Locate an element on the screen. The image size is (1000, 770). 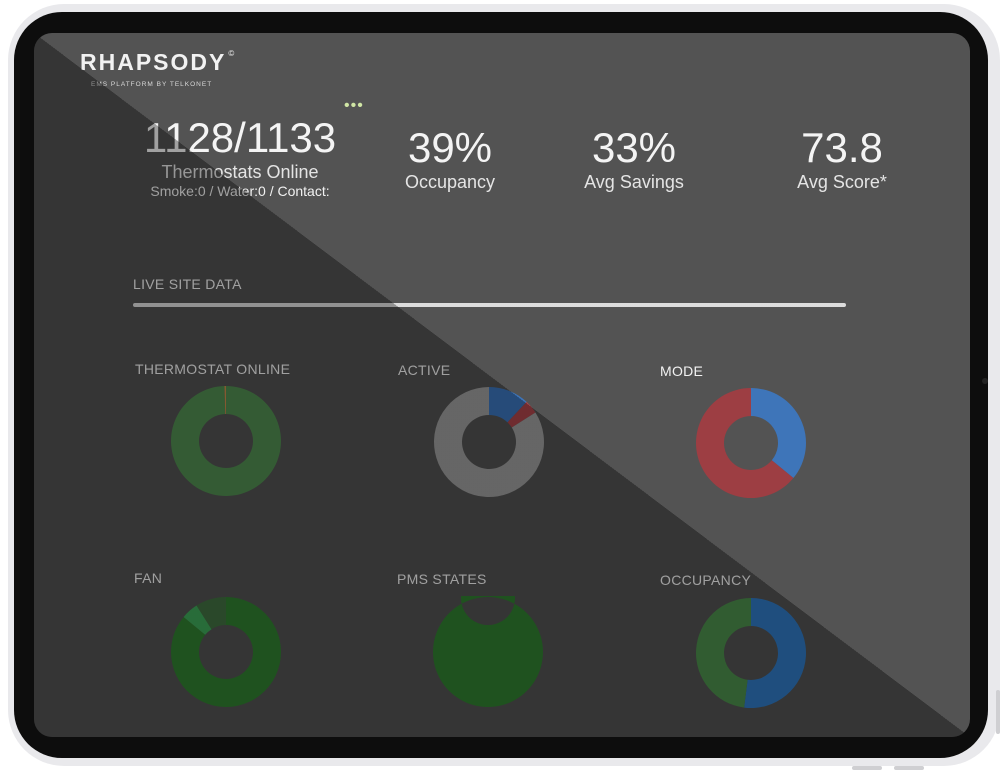
logo-mark: © is located at coordinates (231, 53).